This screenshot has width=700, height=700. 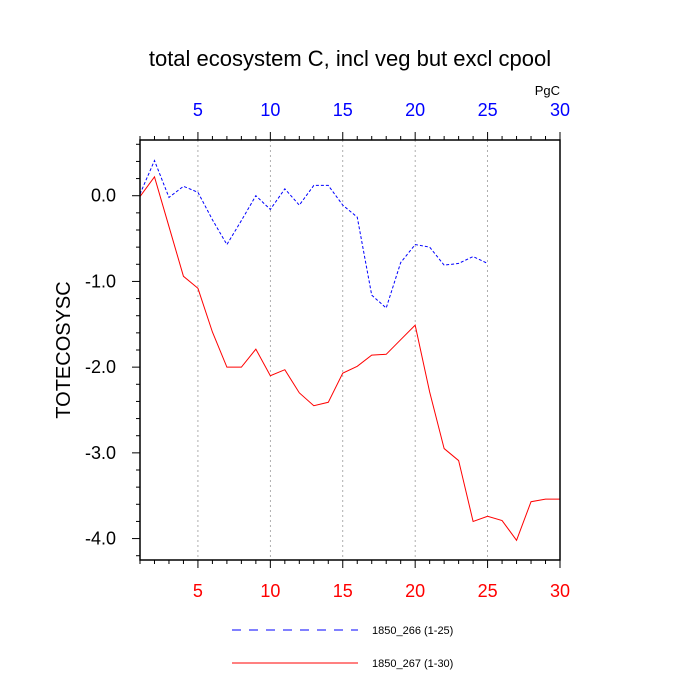 I want to click on legend-label: 1850_267 (1-30), so click(x=412, y=664).